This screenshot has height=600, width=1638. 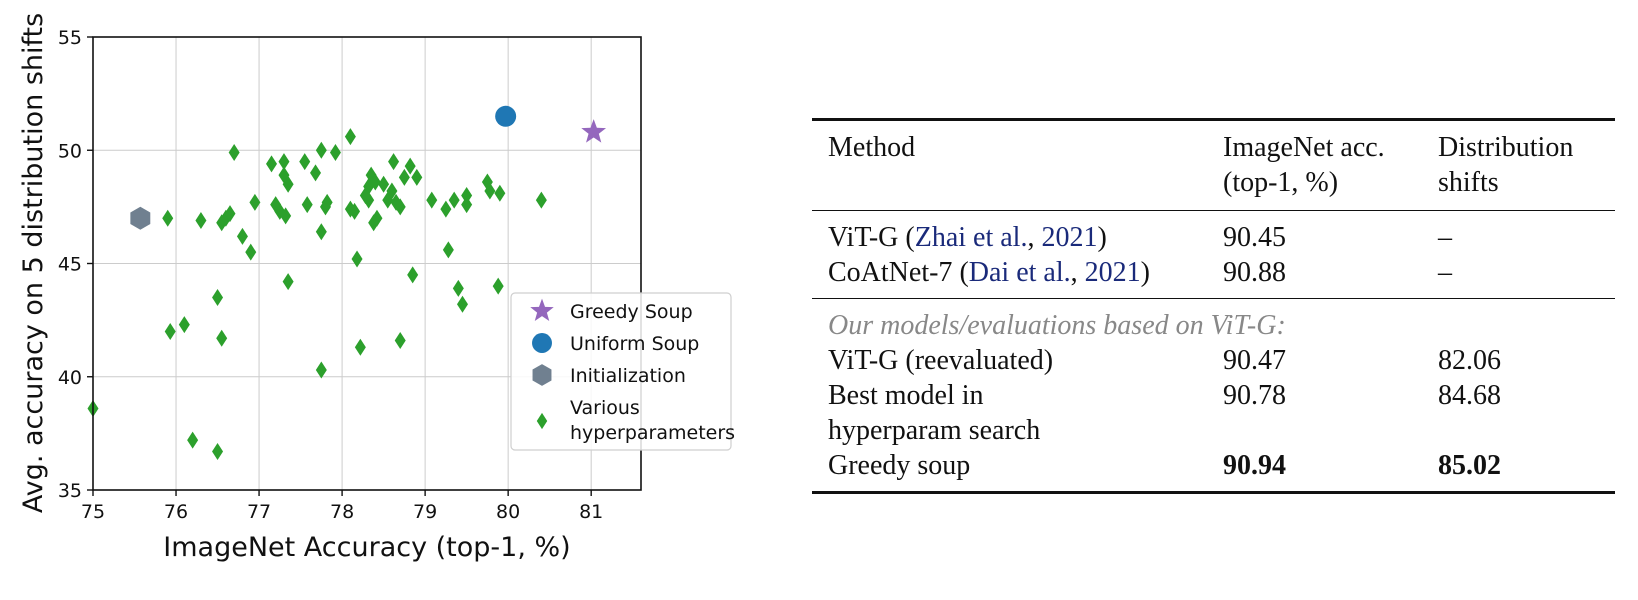 What do you see at coordinates (1254, 272) in the screenshot?
I see `imagenet-cell: 90.88` at bounding box center [1254, 272].